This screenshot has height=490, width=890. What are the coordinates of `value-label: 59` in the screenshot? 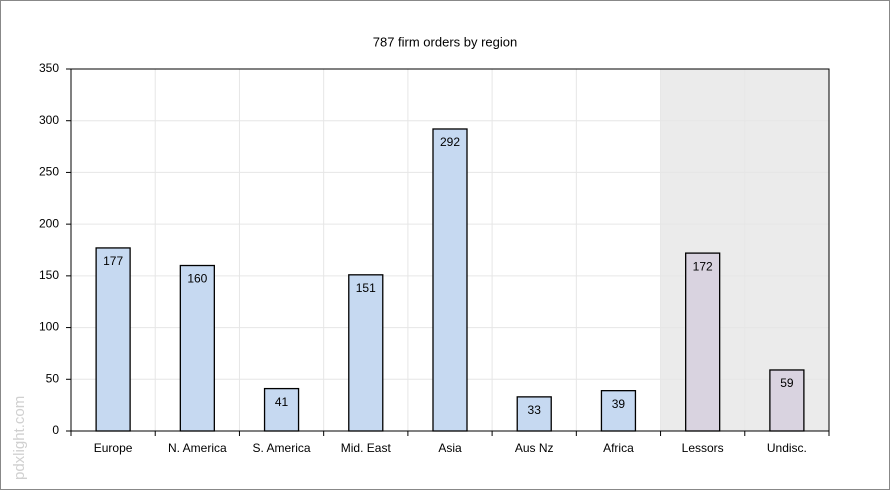 It's located at (787, 383).